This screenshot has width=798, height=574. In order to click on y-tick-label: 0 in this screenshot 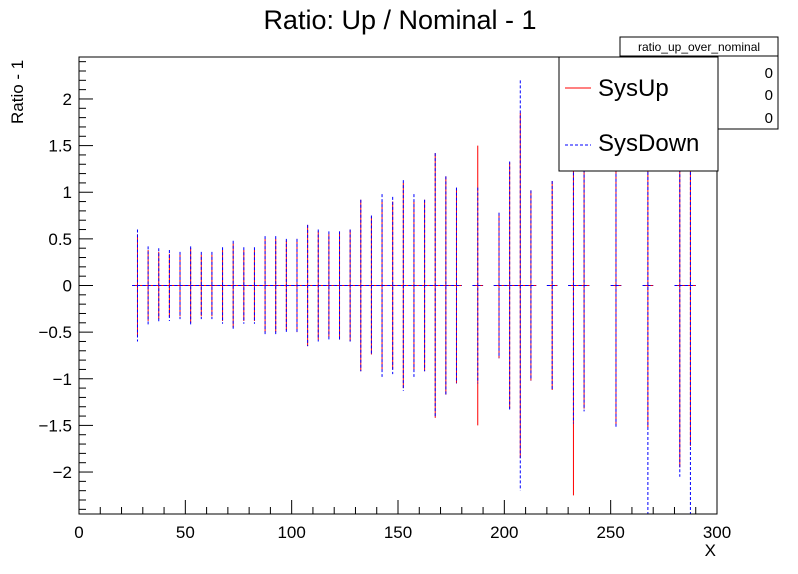, I will do `click(67, 286)`.